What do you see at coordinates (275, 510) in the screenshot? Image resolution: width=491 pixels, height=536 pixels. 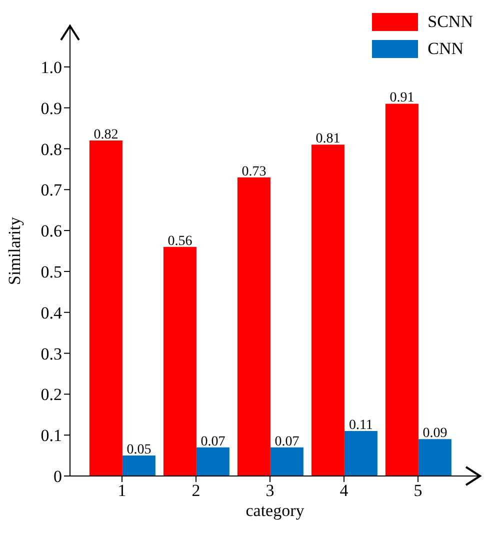 I see `x-axis-title: category` at bounding box center [275, 510].